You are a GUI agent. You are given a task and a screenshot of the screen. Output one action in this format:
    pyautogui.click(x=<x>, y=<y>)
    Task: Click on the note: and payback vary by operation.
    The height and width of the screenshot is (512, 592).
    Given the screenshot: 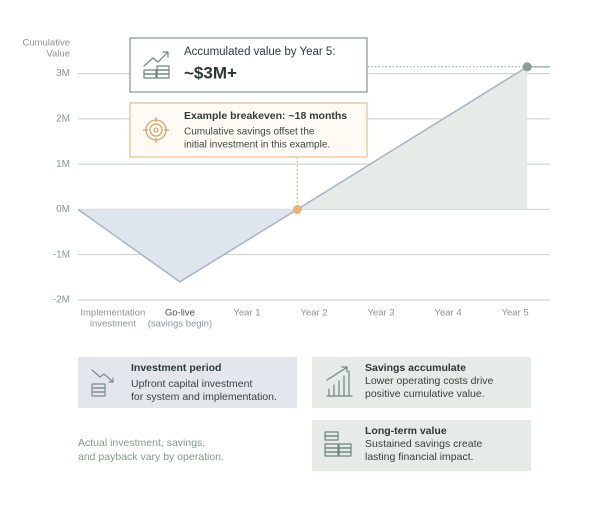 What is the action you would take?
    pyautogui.click(x=151, y=457)
    